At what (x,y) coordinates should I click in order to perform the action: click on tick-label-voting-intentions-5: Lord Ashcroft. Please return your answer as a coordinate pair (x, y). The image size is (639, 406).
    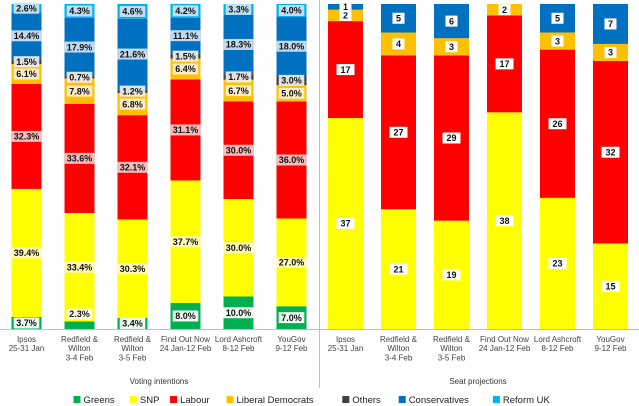
    Looking at the image, I should click on (239, 339).